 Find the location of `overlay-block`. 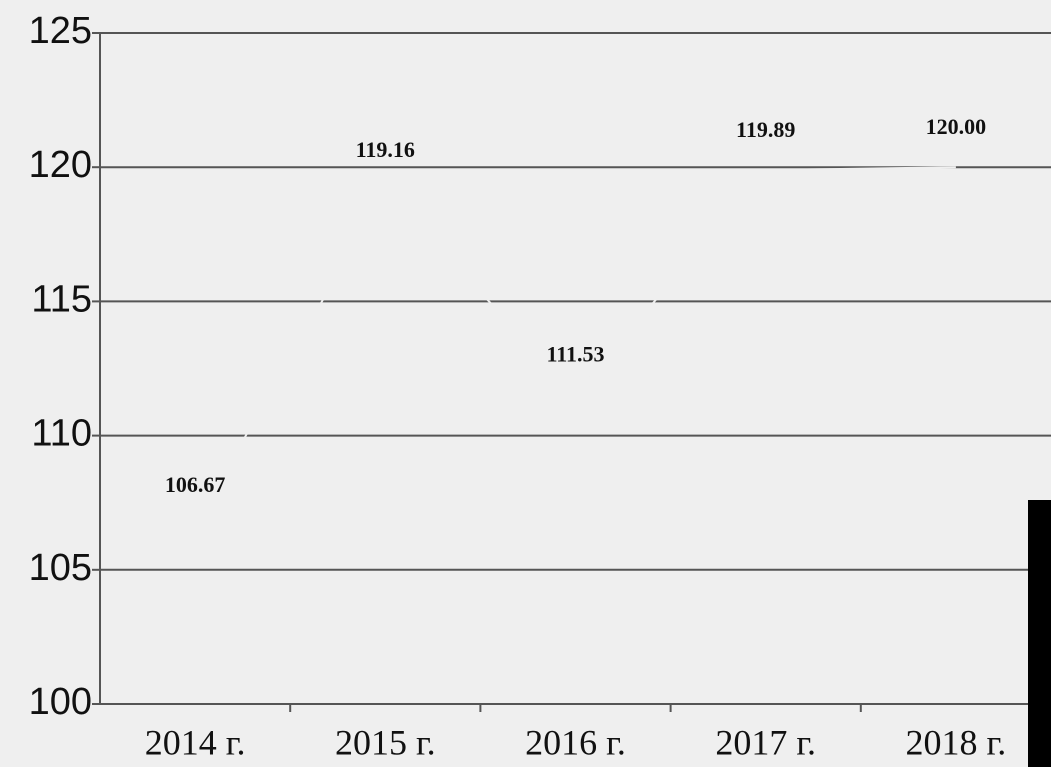

overlay-block is located at coordinates (1039, 633).